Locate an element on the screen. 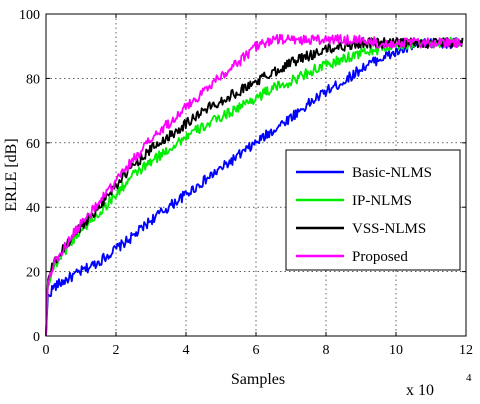  y-tick-label: 20 is located at coordinates (33, 273).